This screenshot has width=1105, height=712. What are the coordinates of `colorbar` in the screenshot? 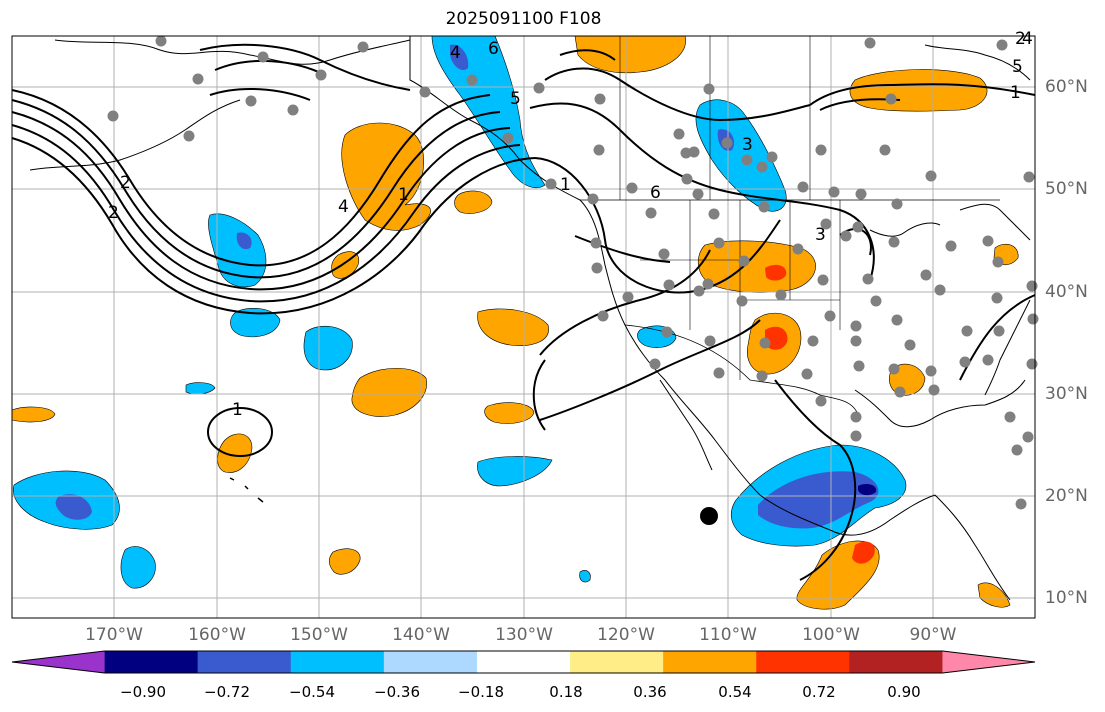 It's located at (523, 662).